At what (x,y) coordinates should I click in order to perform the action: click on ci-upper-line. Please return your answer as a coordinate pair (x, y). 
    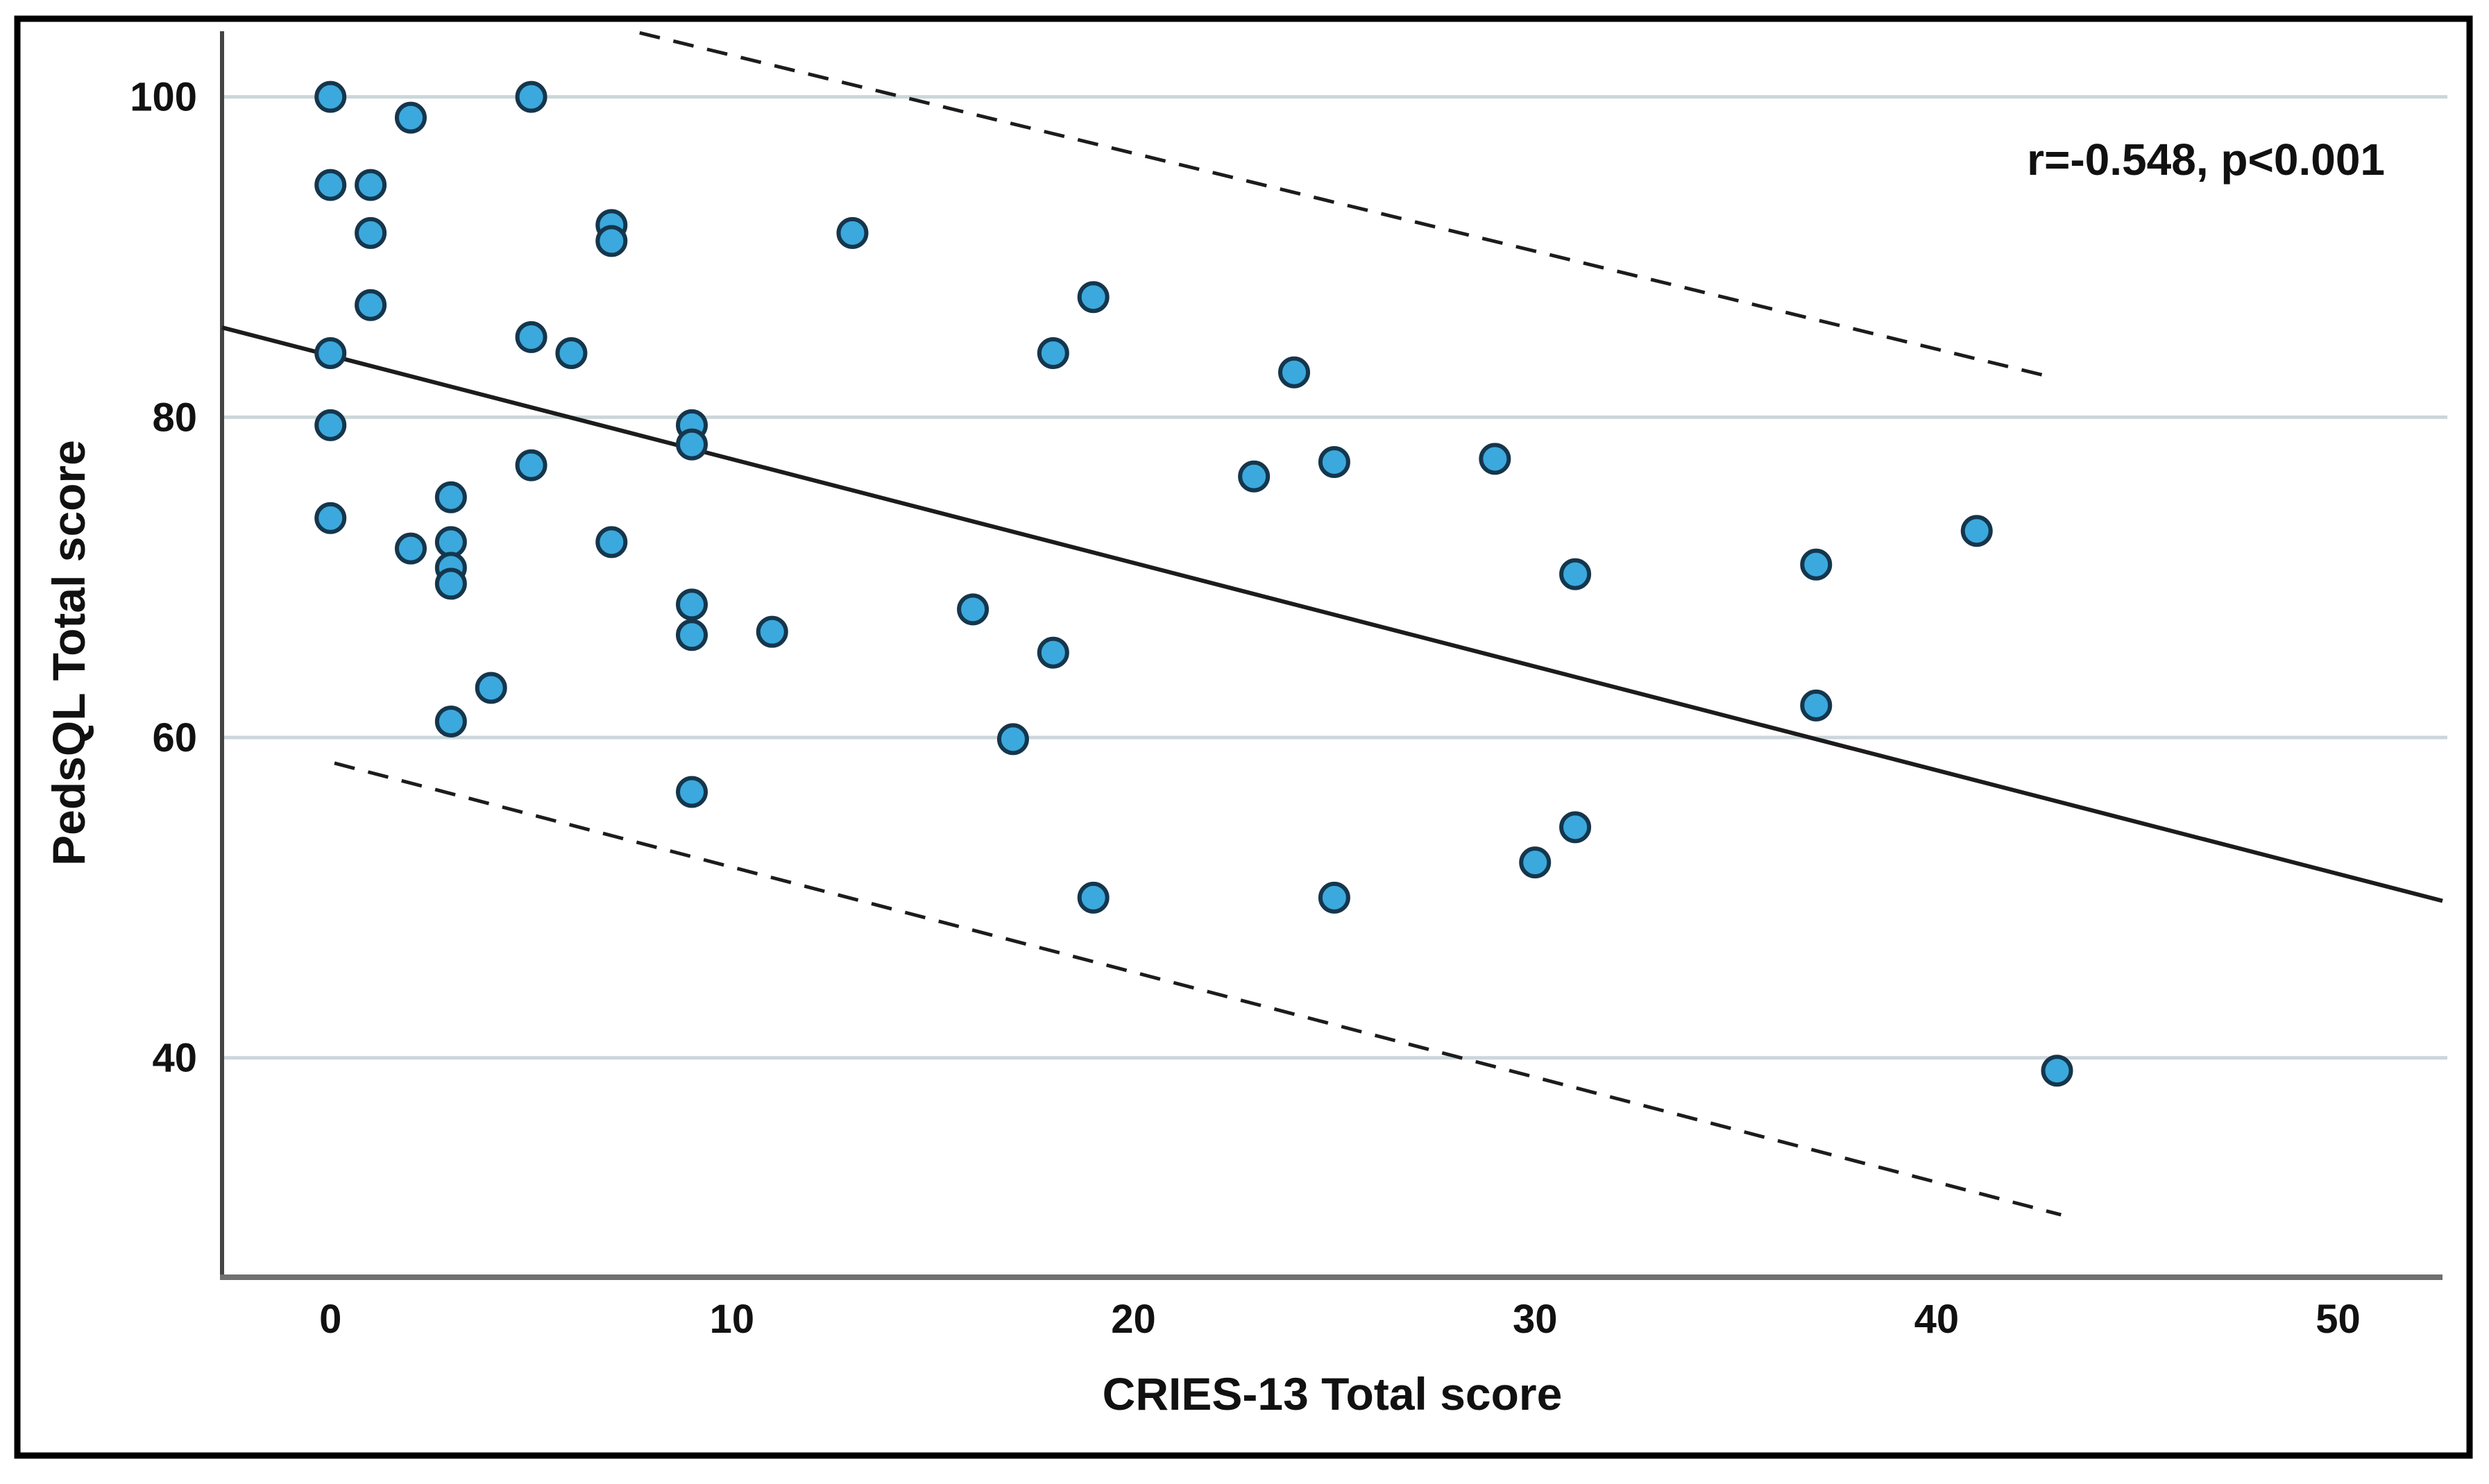
    Looking at the image, I should click on (1342, 204).